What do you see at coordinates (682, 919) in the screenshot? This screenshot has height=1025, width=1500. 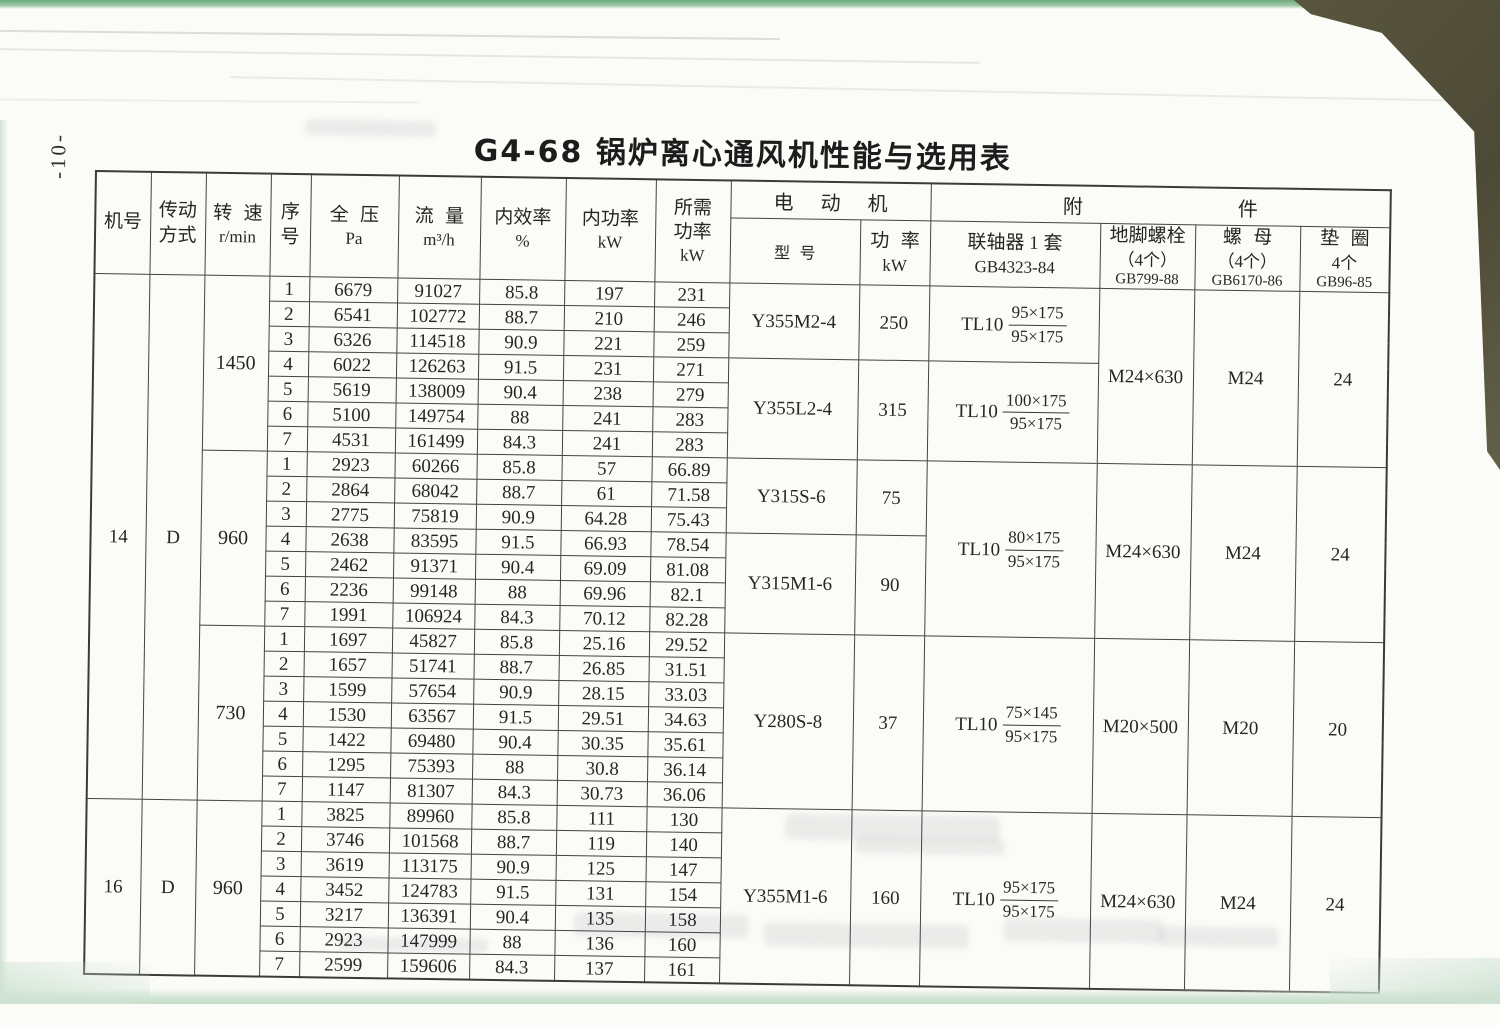 I see `power-required-cell: 158` at bounding box center [682, 919].